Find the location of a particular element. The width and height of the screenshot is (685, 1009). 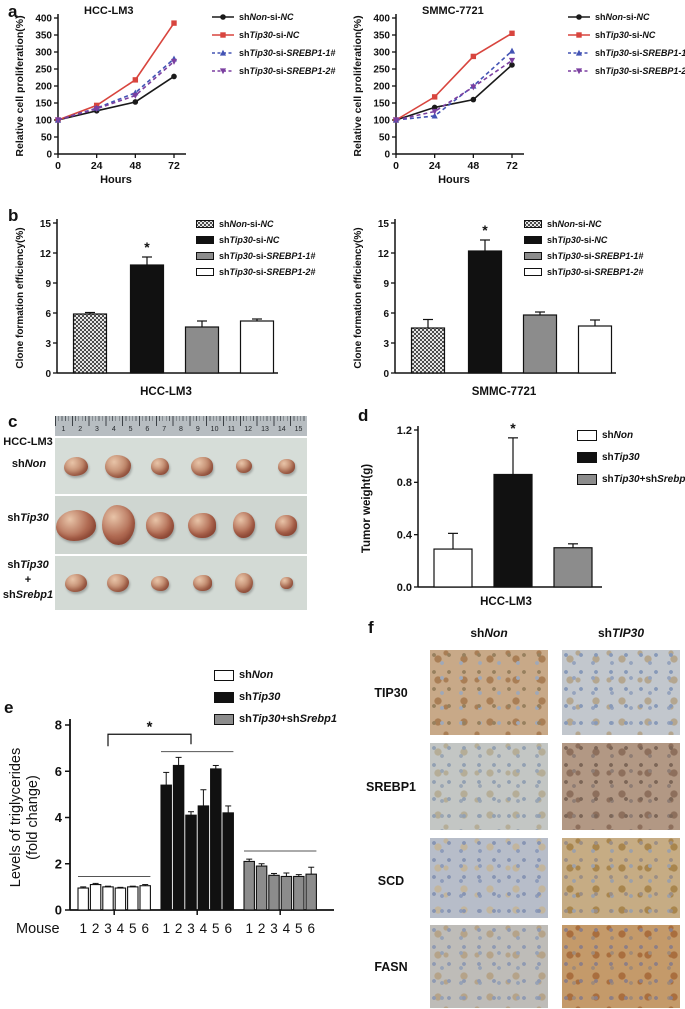

tumor-photo-row-shnon is located at coordinates (181, 466).